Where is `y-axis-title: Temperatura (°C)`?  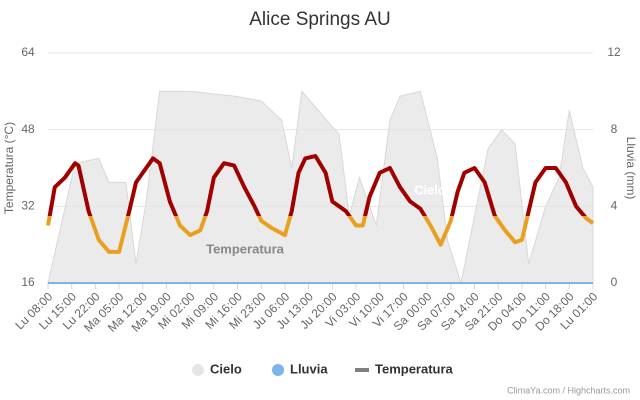
y-axis-title: Temperatura (°C) is located at coordinates (9, 168).